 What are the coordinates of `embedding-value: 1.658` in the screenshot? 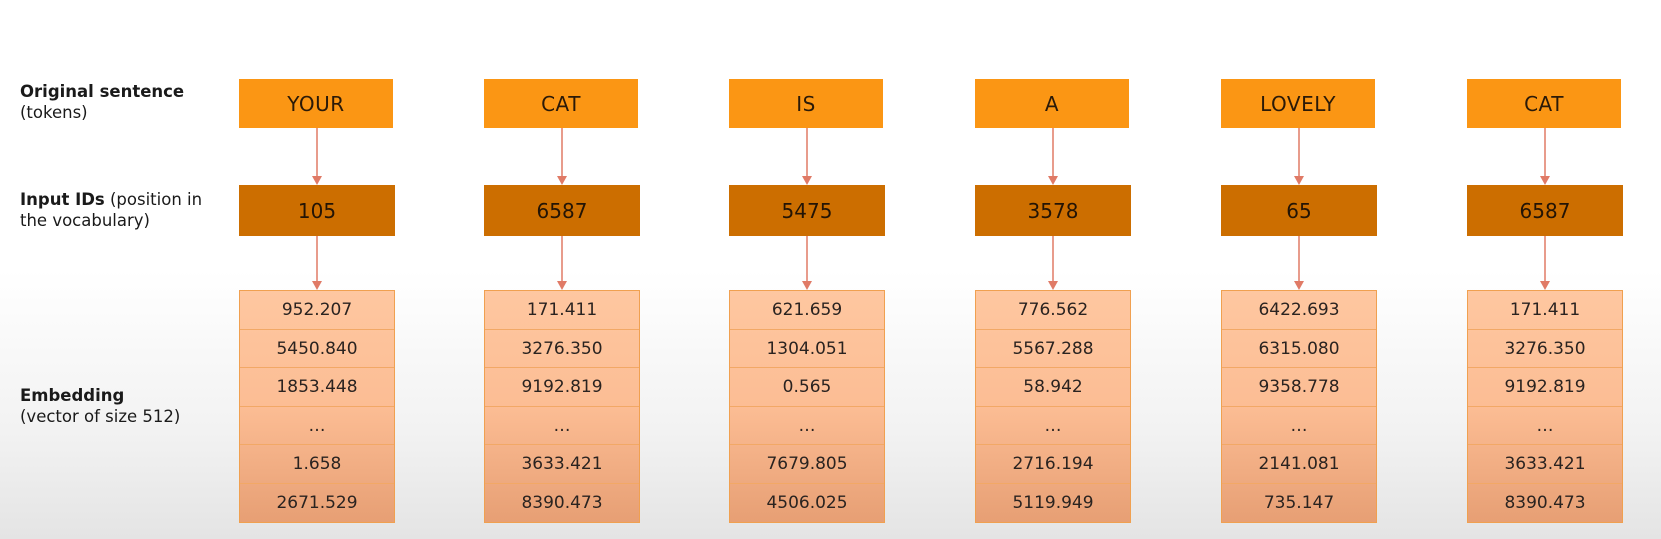 It's located at (317, 464).